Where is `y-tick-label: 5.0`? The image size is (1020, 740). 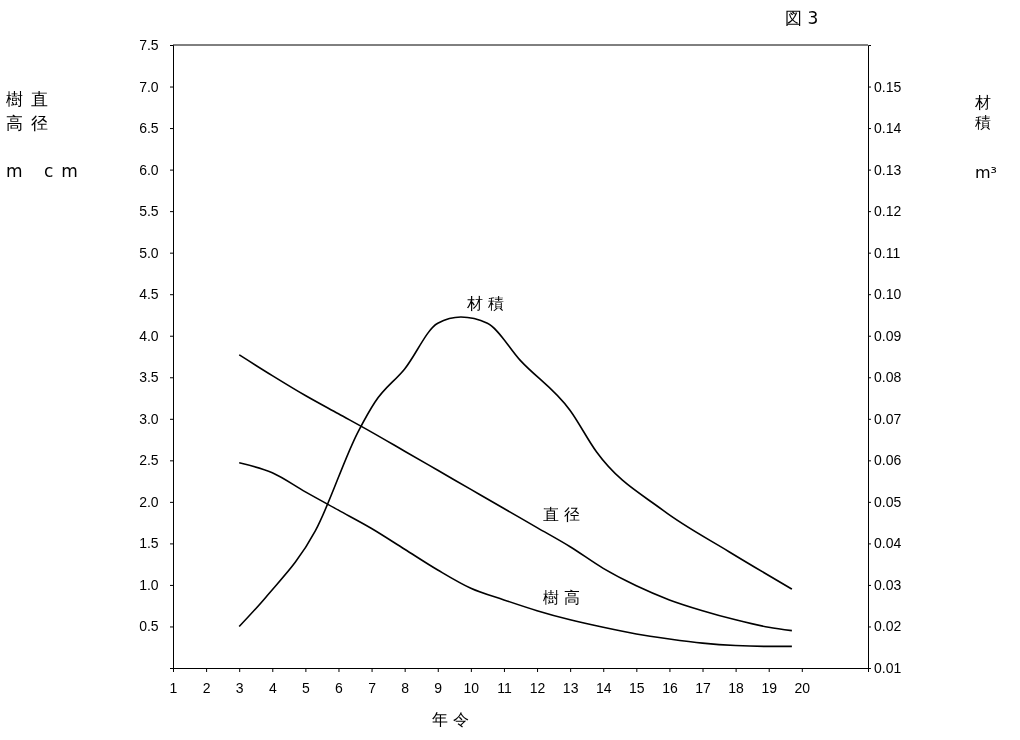
y-tick-label: 5.0 is located at coordinates (149, 252).